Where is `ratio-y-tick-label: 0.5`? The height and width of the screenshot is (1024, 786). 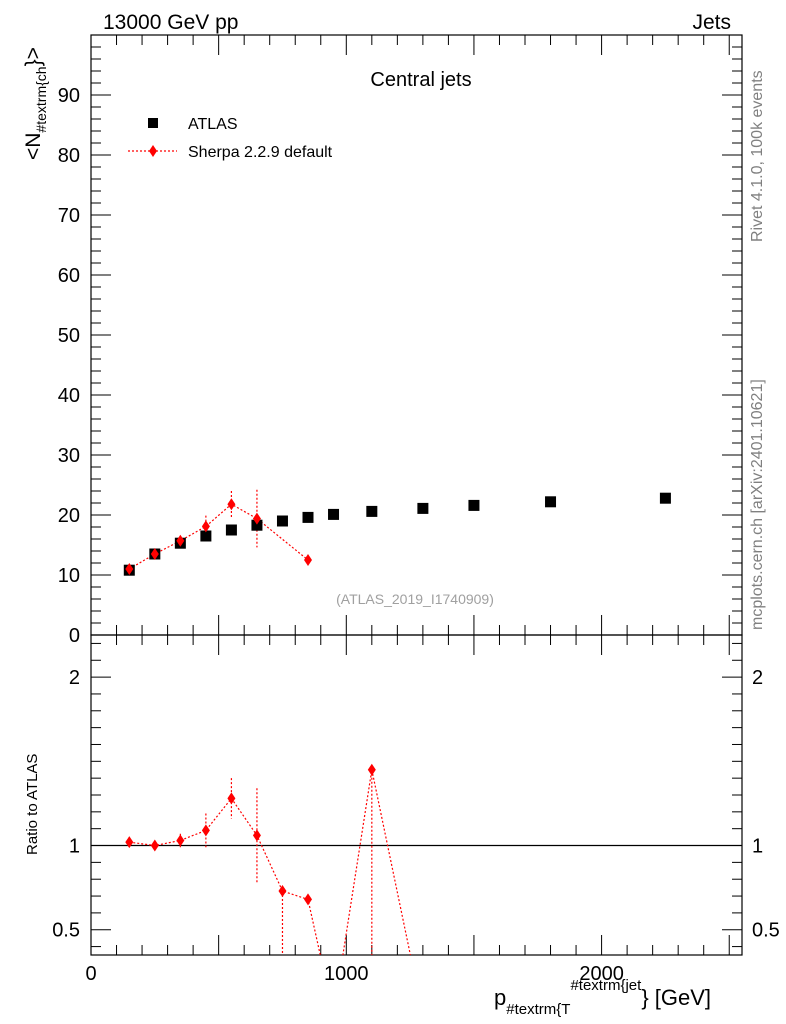
ratio-y-tick-label: 0.5 is located at coordinates (66, 931).